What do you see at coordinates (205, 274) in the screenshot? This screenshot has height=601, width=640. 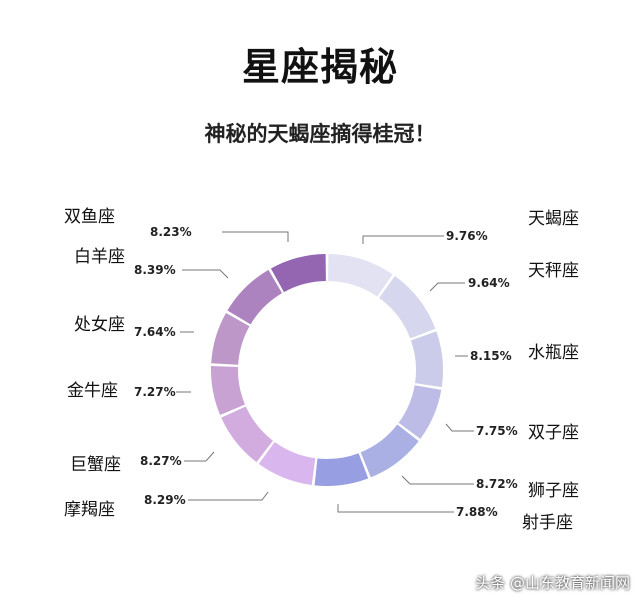 I see `leader-line-白羊座` at bounding box center [205, 274].